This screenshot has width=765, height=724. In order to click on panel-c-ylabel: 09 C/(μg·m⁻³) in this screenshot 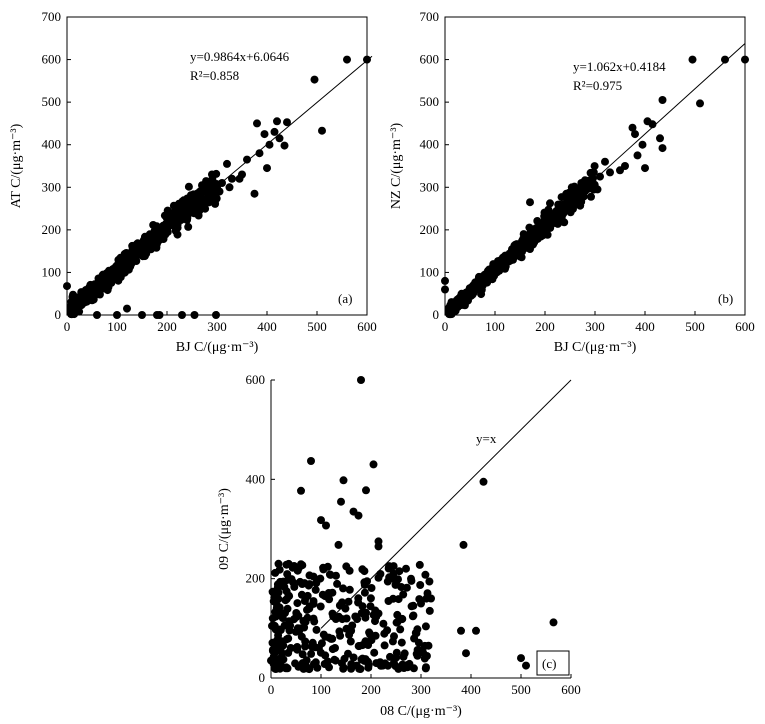, I will do `click(224, 529)`.